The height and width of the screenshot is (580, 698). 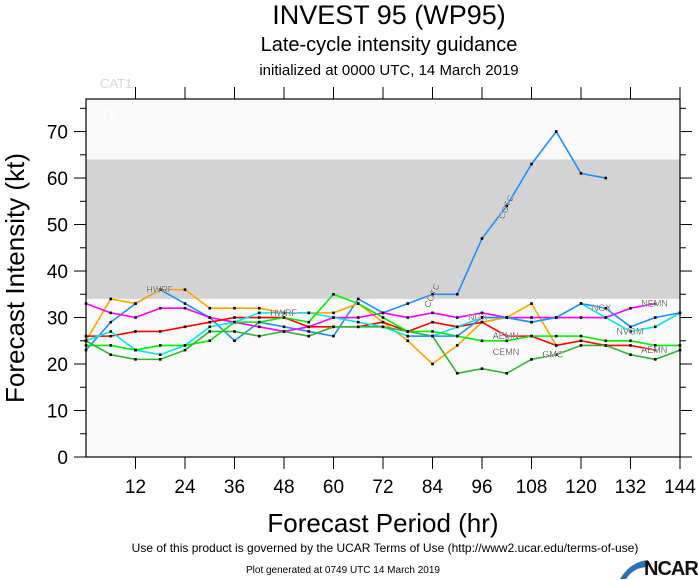 What do you see at coordinates (234, 487) in the screenshot?
I see `x-tick-label: 36` at bounding box center [234, 487].